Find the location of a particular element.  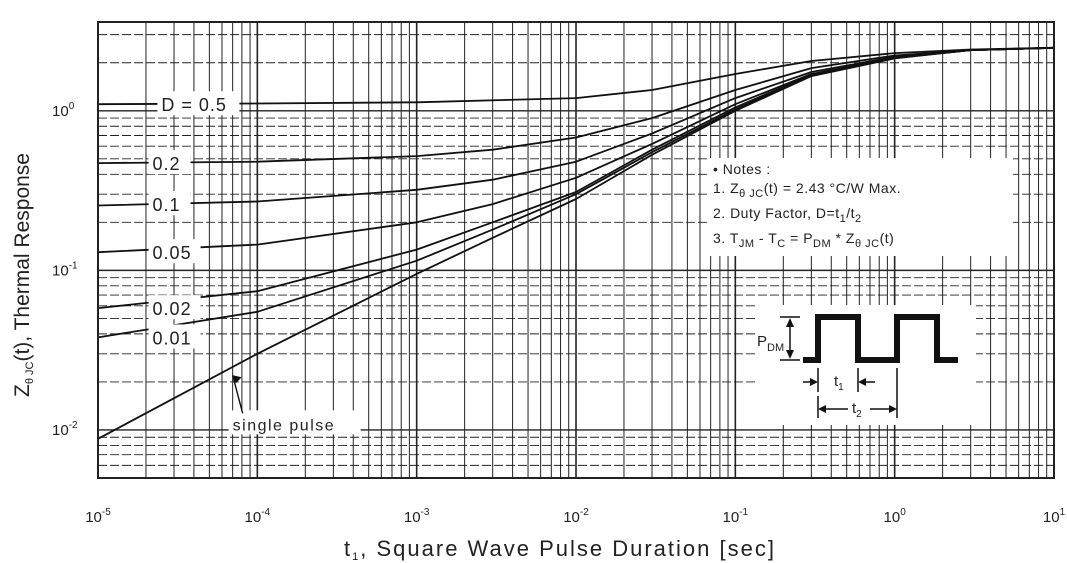

notes-line-2-mid: /t is located at coordinates (851, 213).